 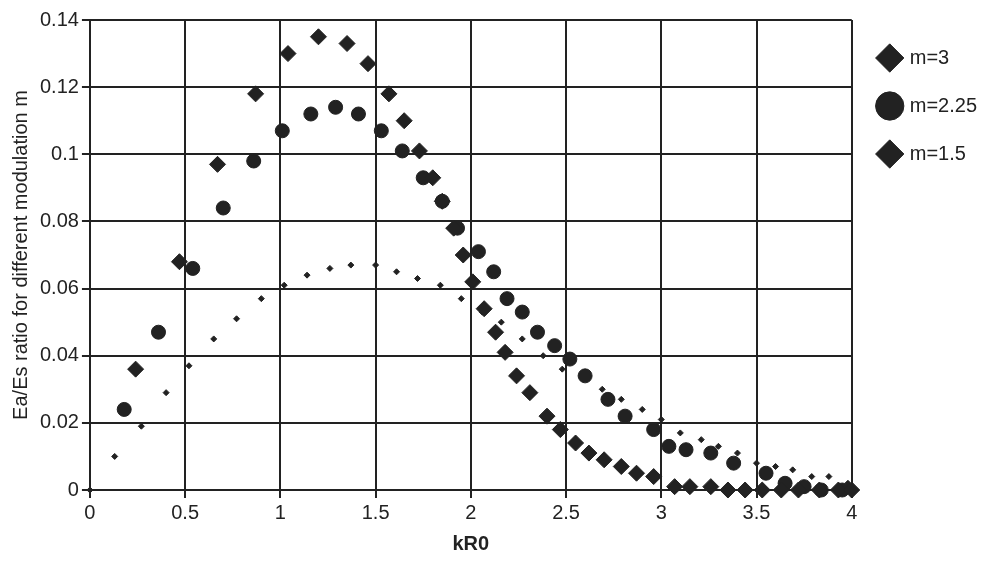 I want to click on x-axis-title: kR0, so click(x=471, y=542).